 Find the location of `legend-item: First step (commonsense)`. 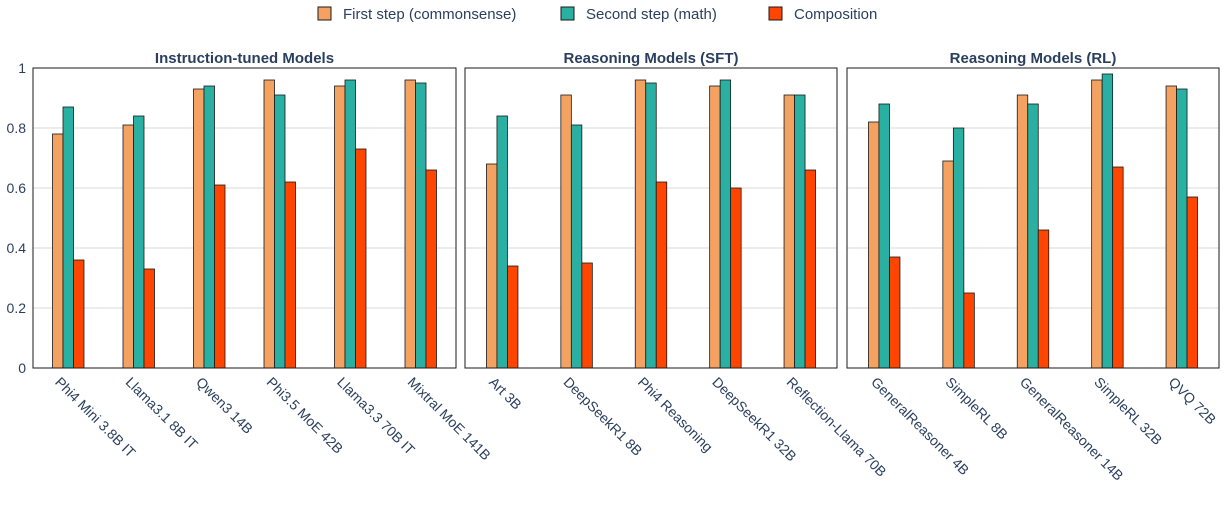

legend-item: First step (commonsense) is located at coordinates (416, 14).